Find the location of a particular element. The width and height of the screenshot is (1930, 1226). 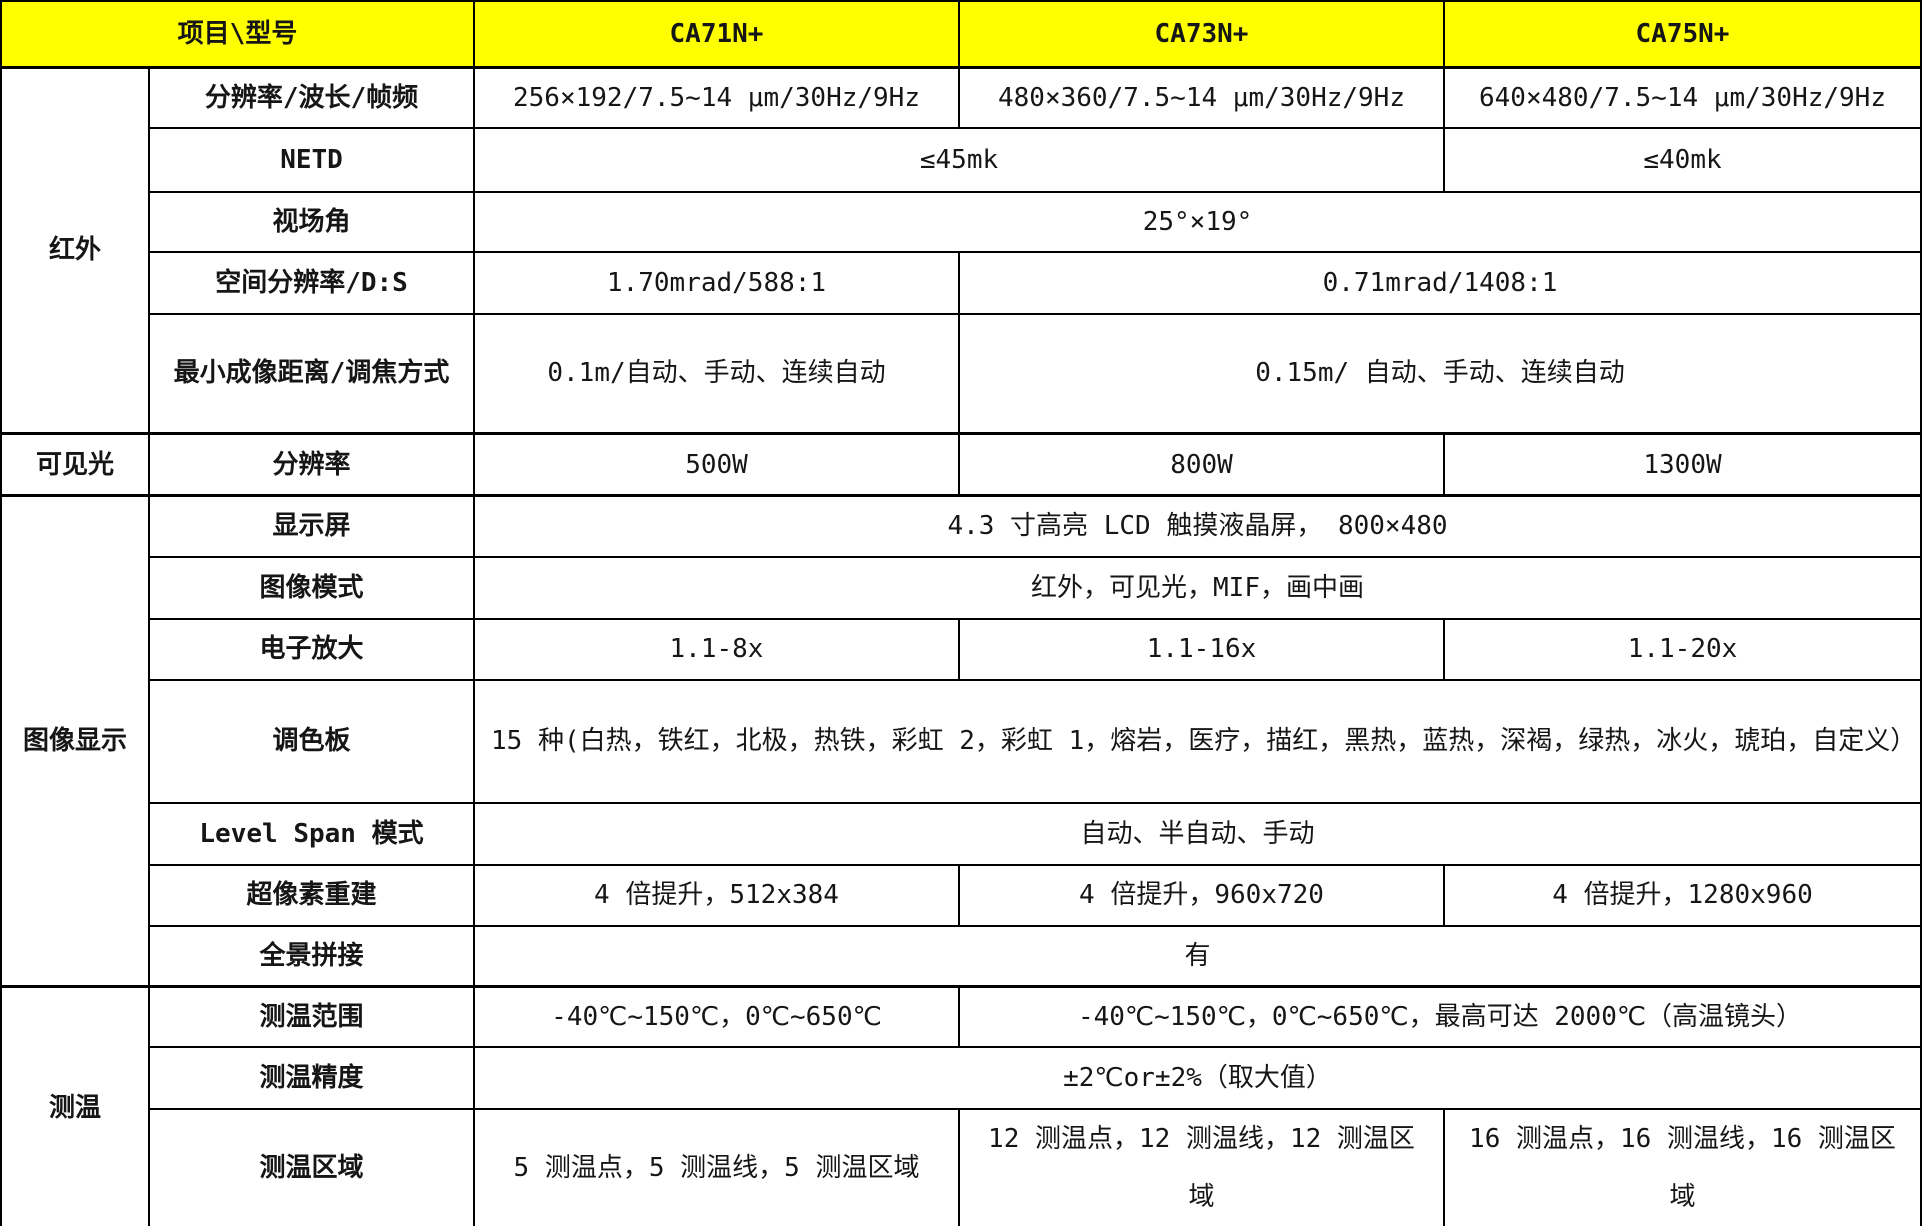

spec-cell-image-mode-merged: 红外，可见光，MIF，画中画 is located at coordinates (1197, 587).